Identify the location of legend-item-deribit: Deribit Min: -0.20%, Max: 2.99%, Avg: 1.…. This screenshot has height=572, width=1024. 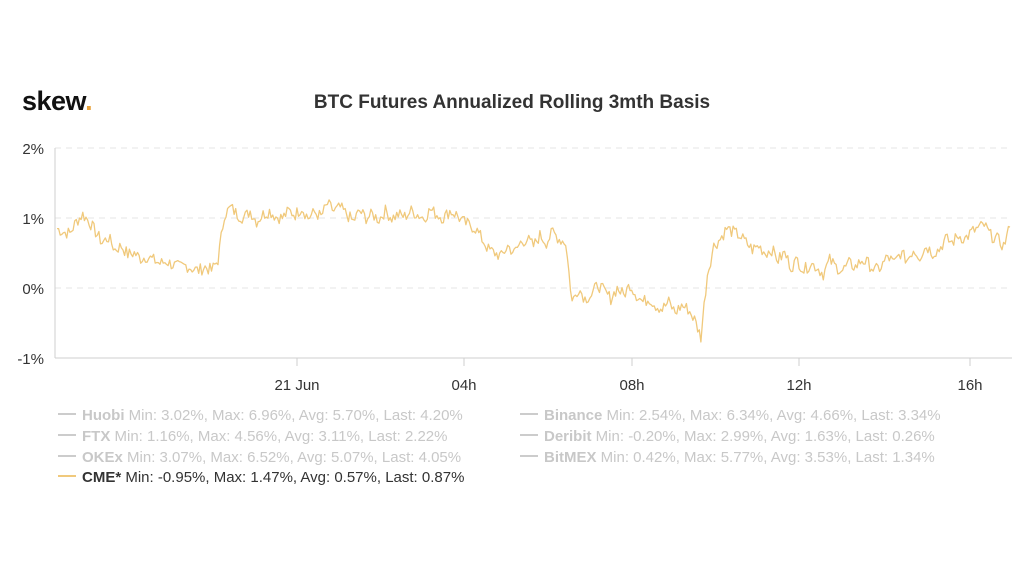
(727, 436).